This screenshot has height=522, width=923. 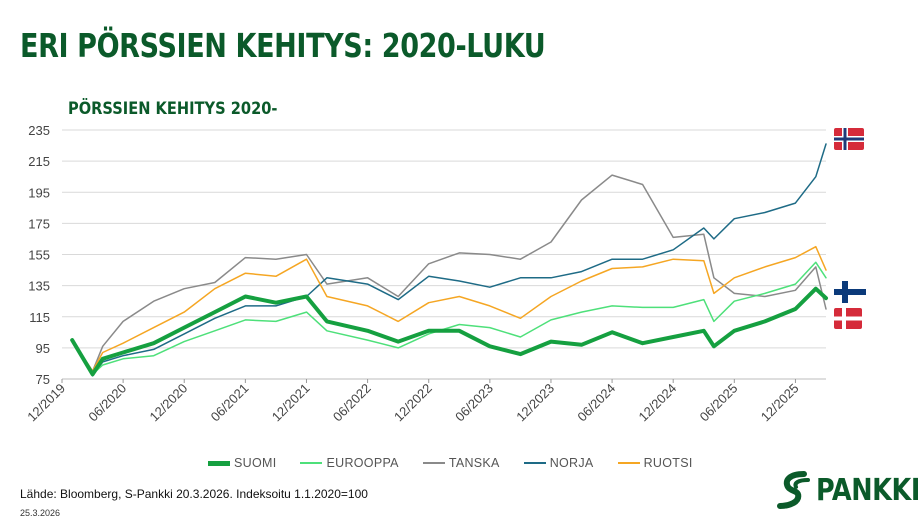 What do you see at coordinates (535, 403) in the screenshot?
I see `x-tick-label: 12/2023` at bounding box center [535, 403].